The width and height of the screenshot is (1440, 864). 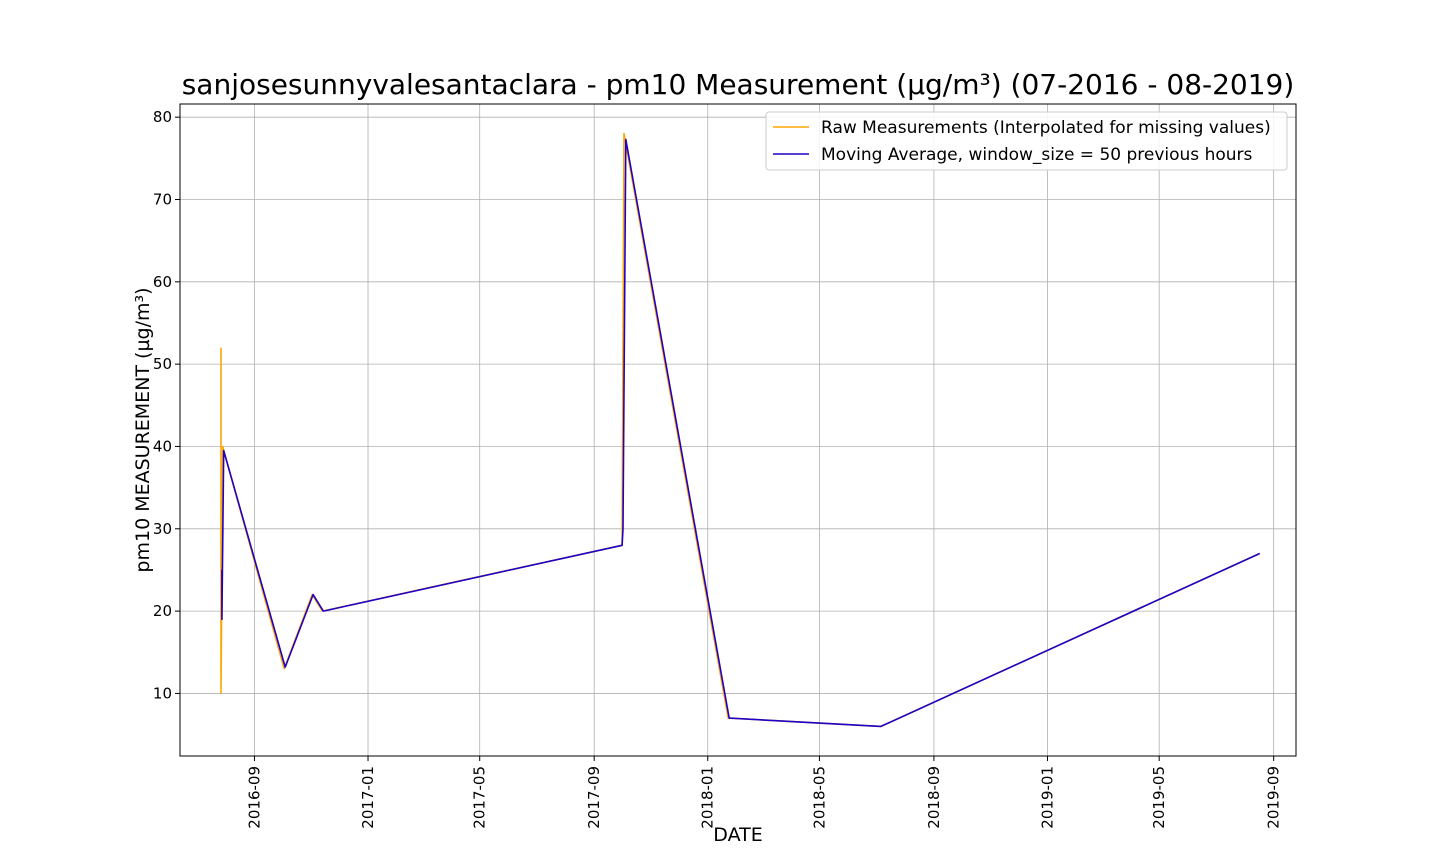 I want to click on y-tick-label: 80, so click(x=162, y=117).